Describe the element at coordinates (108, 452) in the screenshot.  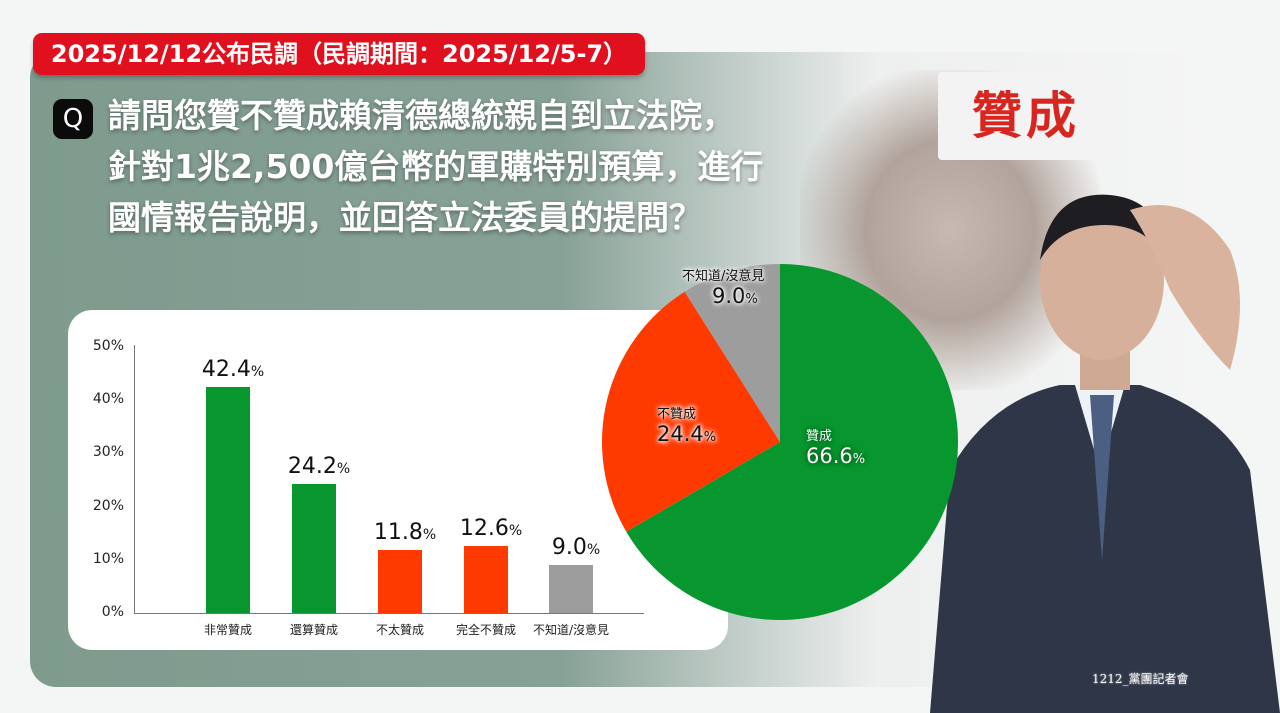
I see `y-tick-label: 30%` at that location.